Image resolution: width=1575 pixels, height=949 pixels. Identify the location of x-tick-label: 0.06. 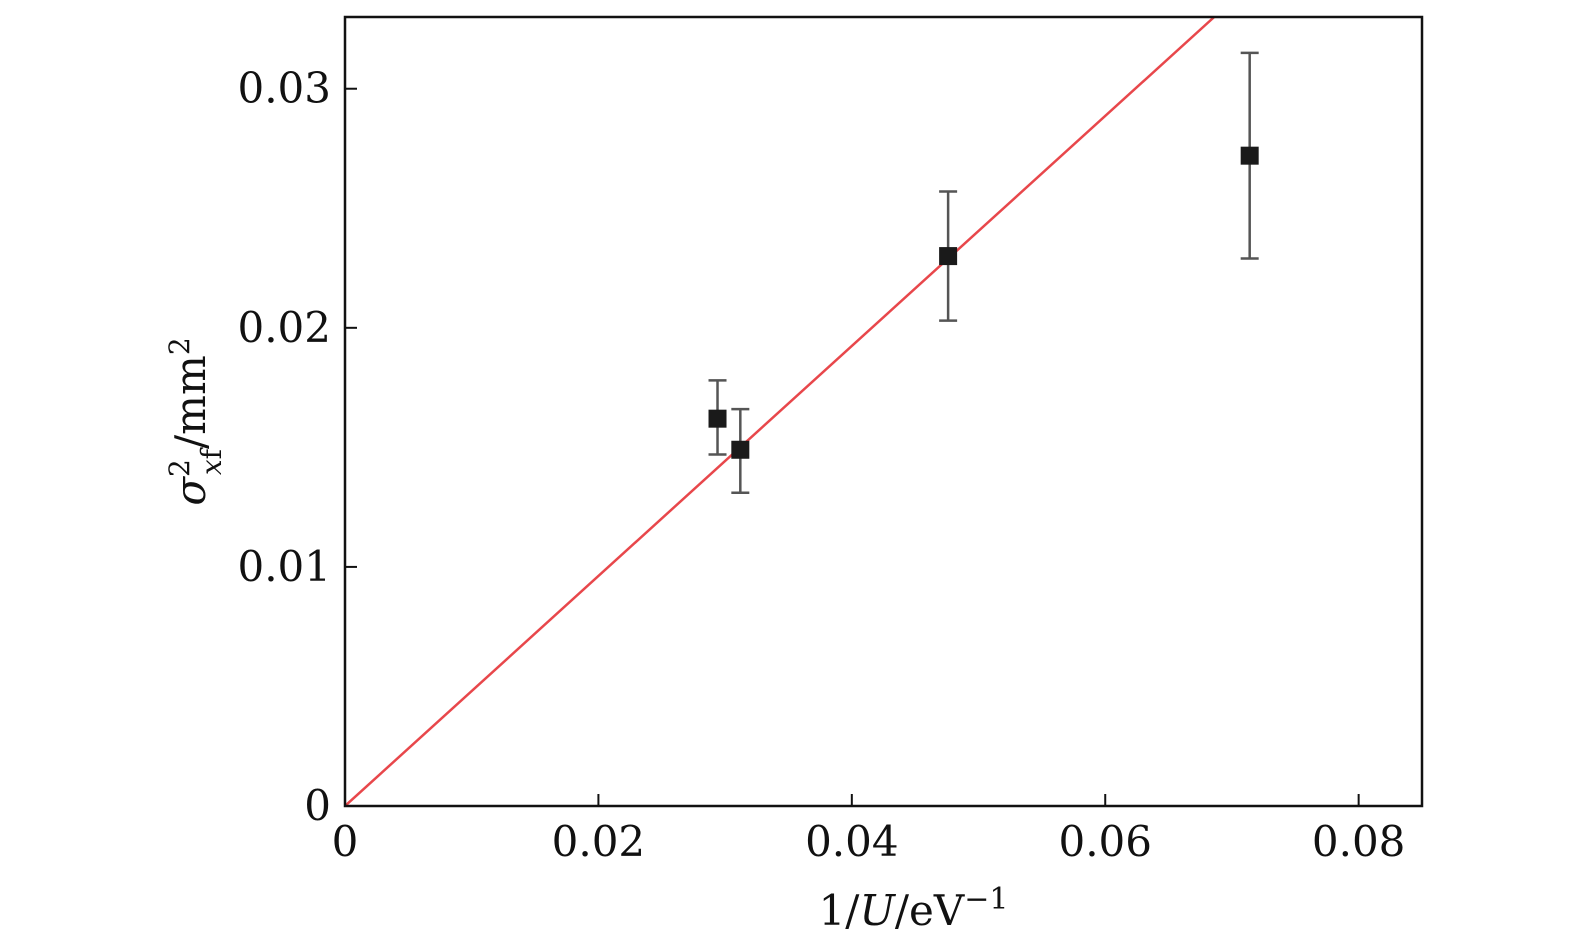
(1105, 841).